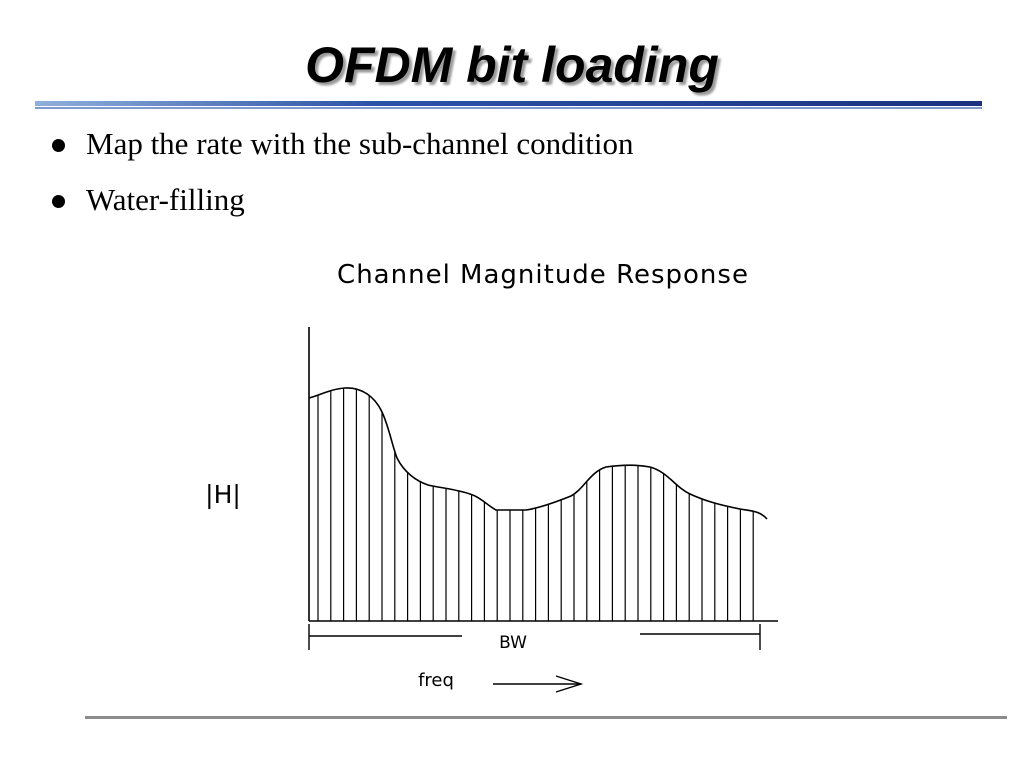 This screenshot has width=1024, height=768. What do you see at coordinates (538, 453) in the screenshot?
I see `magnitude-curve` at bounding box center [538, 453].